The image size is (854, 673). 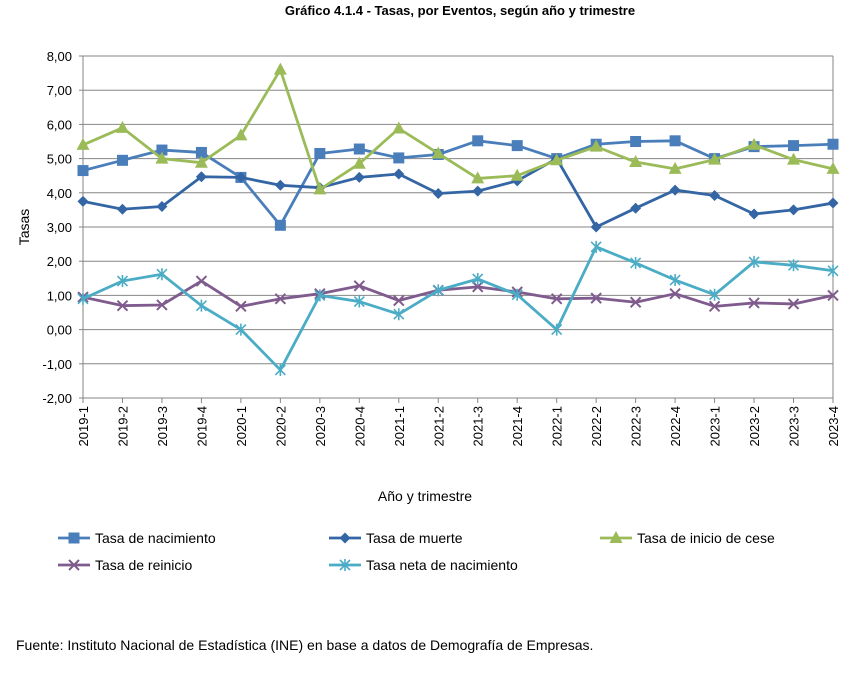 What do you see at coordinates (423, 565) in the screenshot?
I see `legend-item: Tasa neta de nacimiento` at bounding box center [423, 565].